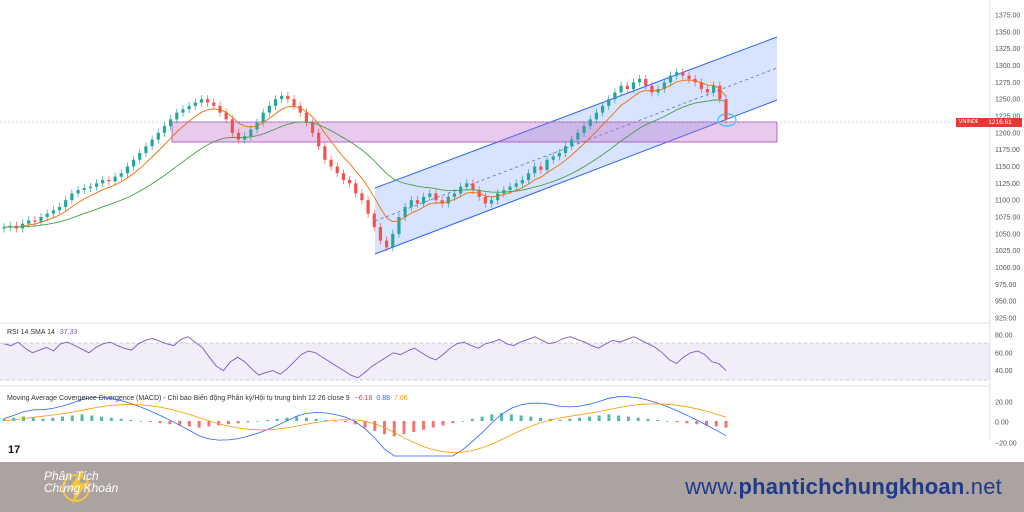 Image resolution: width=1024 pixels, height=512 pixels. I want to click on brand-line-1: Phân Tích, so click(71, 476).